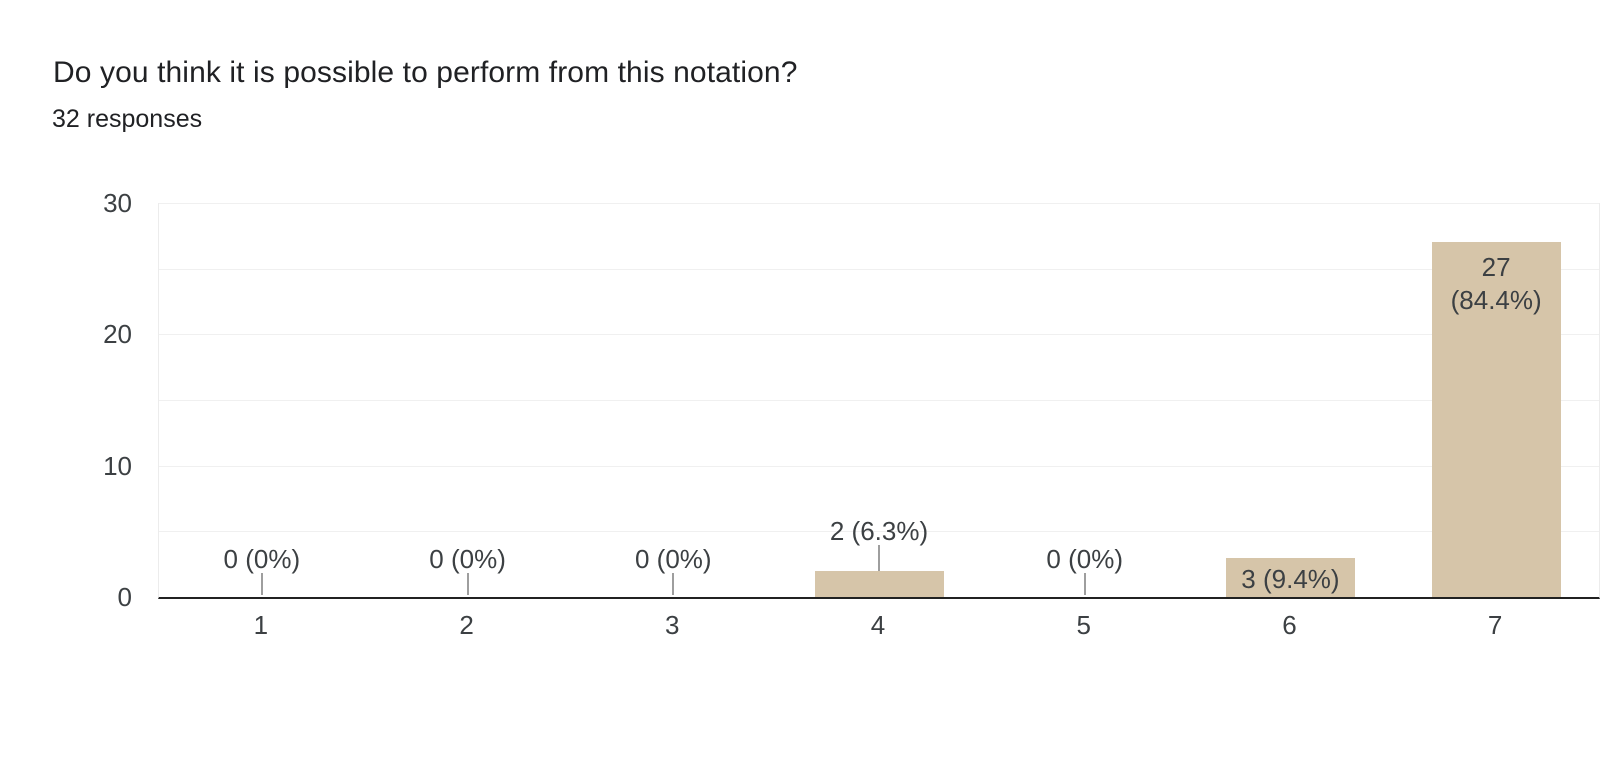 This screenshot has width=1600, height=761. What do you see at coordinates (672, 625) in the screenshot?
I see `x-tick-label: 3` at bounding box center [672, 625].